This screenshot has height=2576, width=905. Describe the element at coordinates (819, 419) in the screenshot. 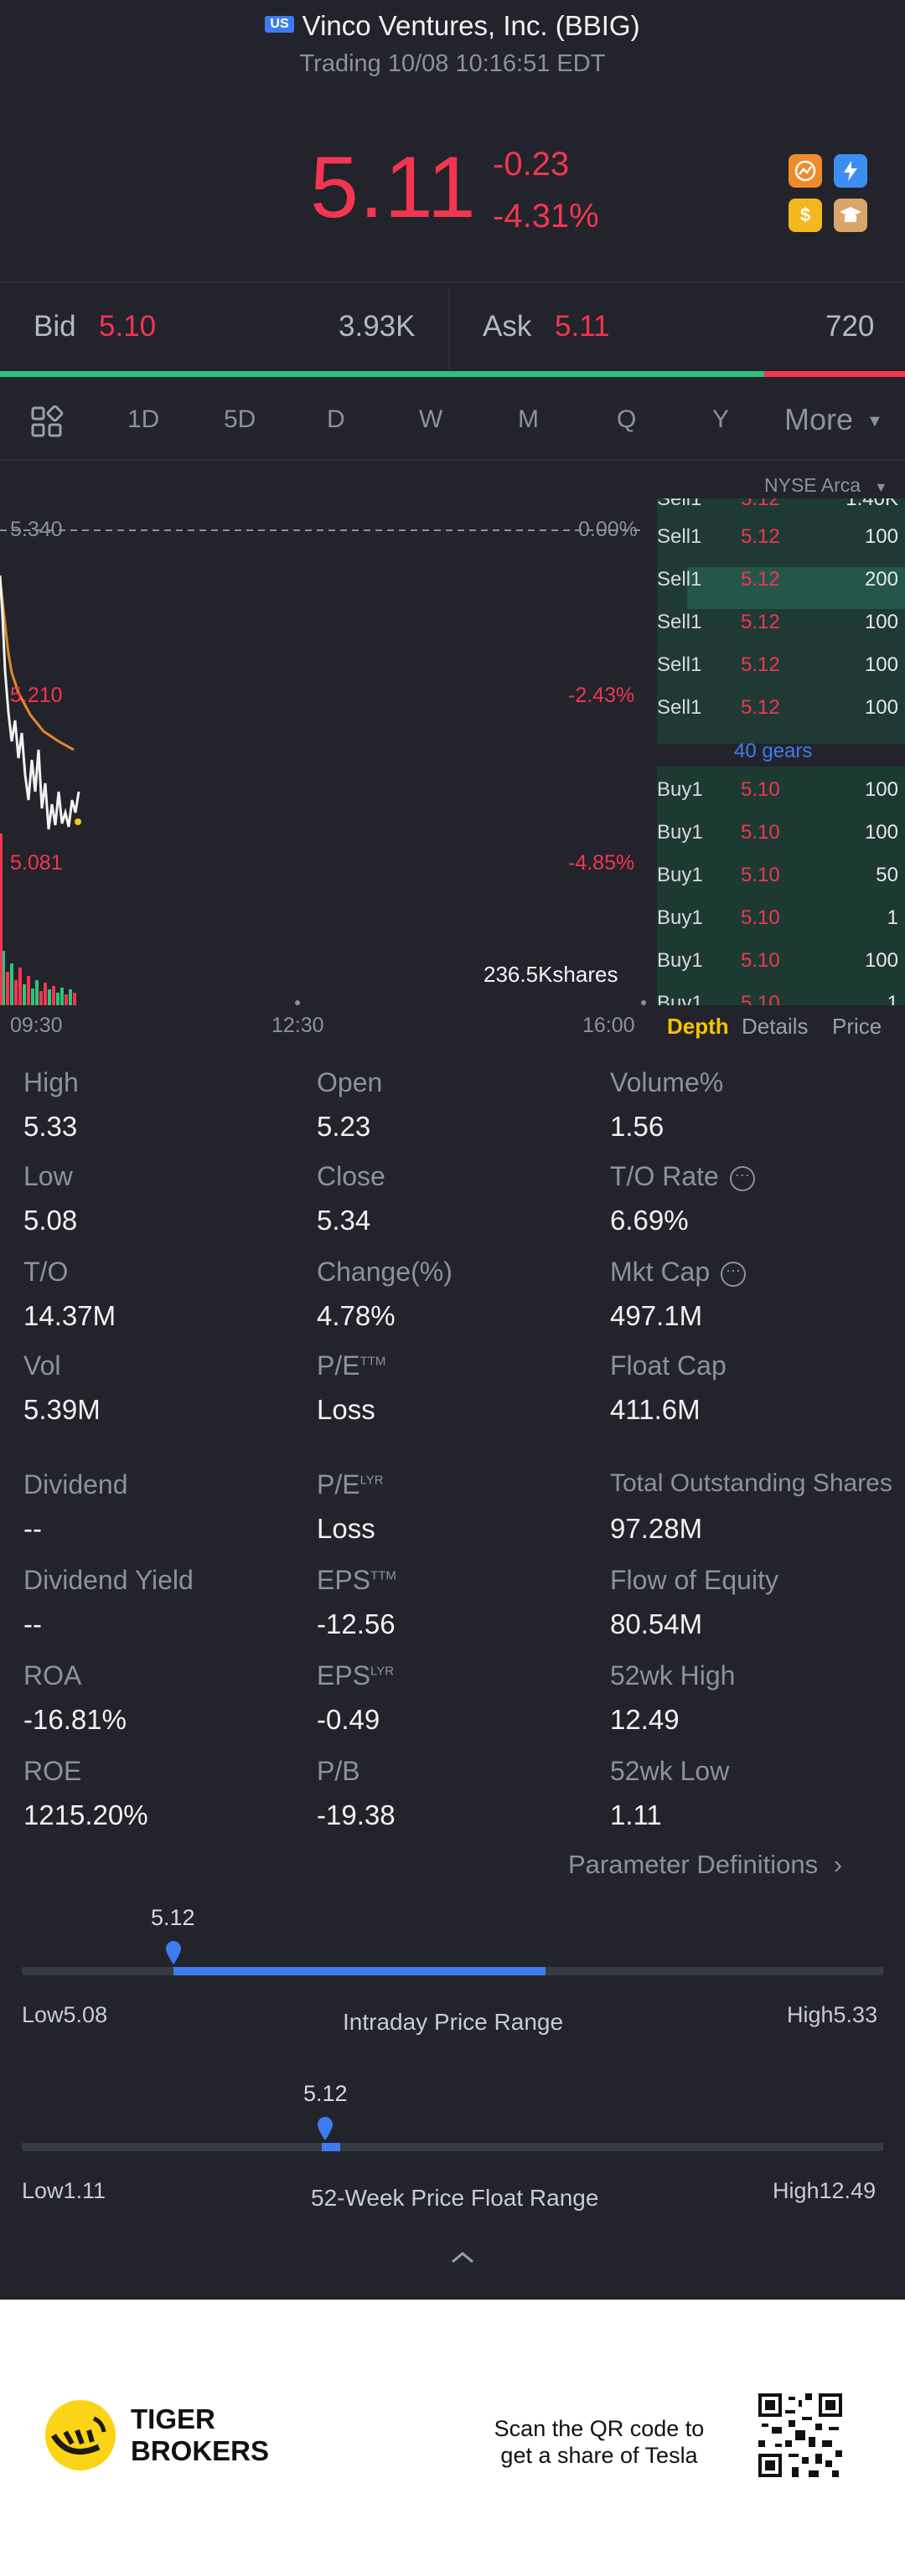

I see `tab-more-label: More` at that location.